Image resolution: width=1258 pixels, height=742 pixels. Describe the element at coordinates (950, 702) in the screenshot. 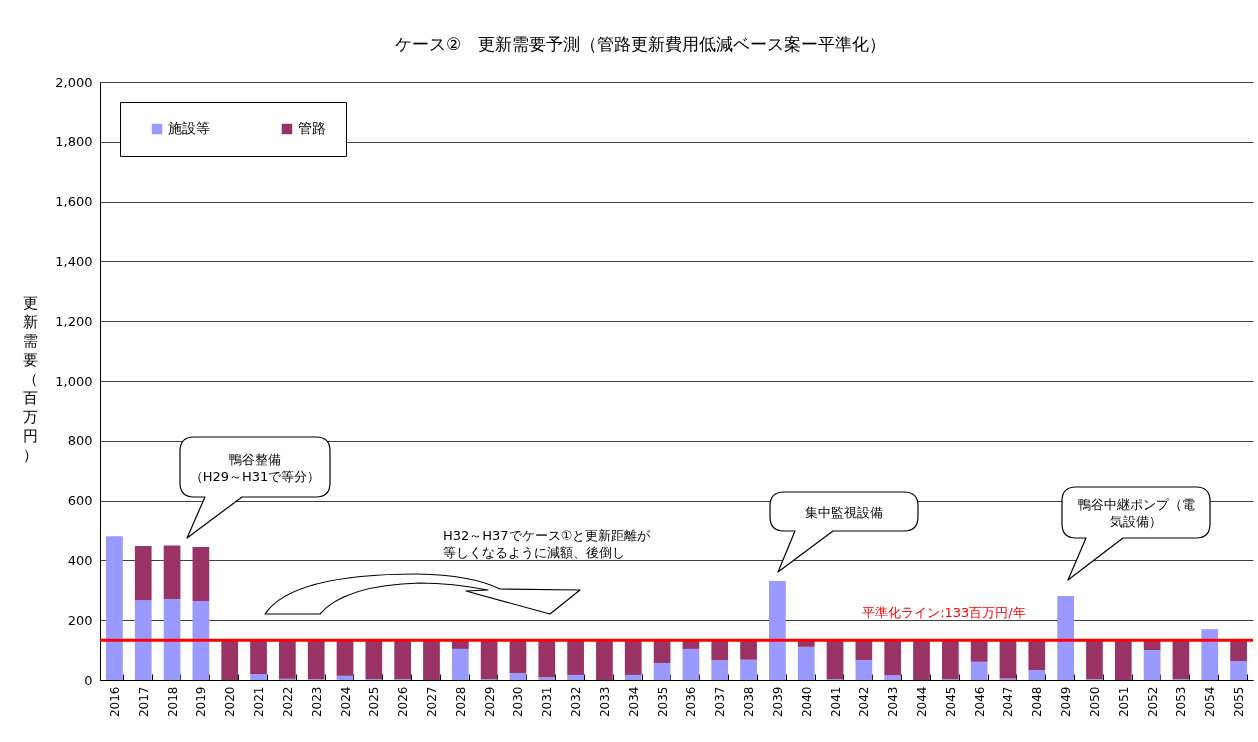

I see `x-tick-label: 2045` at that location.